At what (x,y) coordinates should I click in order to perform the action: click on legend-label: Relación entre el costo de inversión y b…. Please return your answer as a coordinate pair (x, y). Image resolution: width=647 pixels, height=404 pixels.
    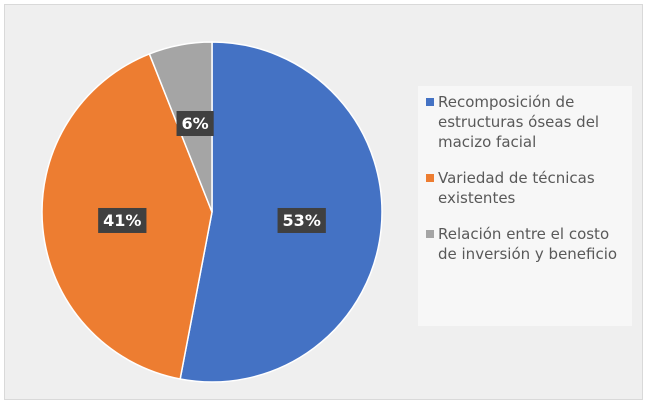
    Looking at the image, I should click on (528, 244).